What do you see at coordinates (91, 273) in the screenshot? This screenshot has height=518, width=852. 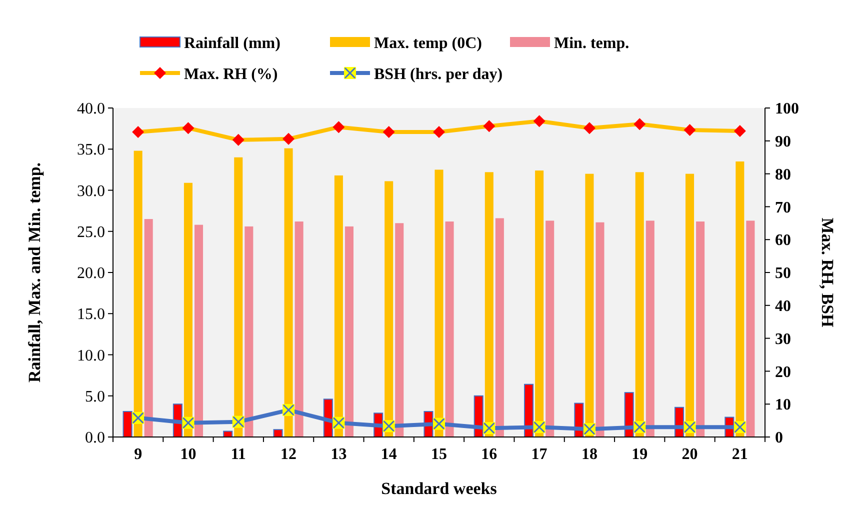 I see `y-tick-label: 20.0` at bounding box center [91, 273].